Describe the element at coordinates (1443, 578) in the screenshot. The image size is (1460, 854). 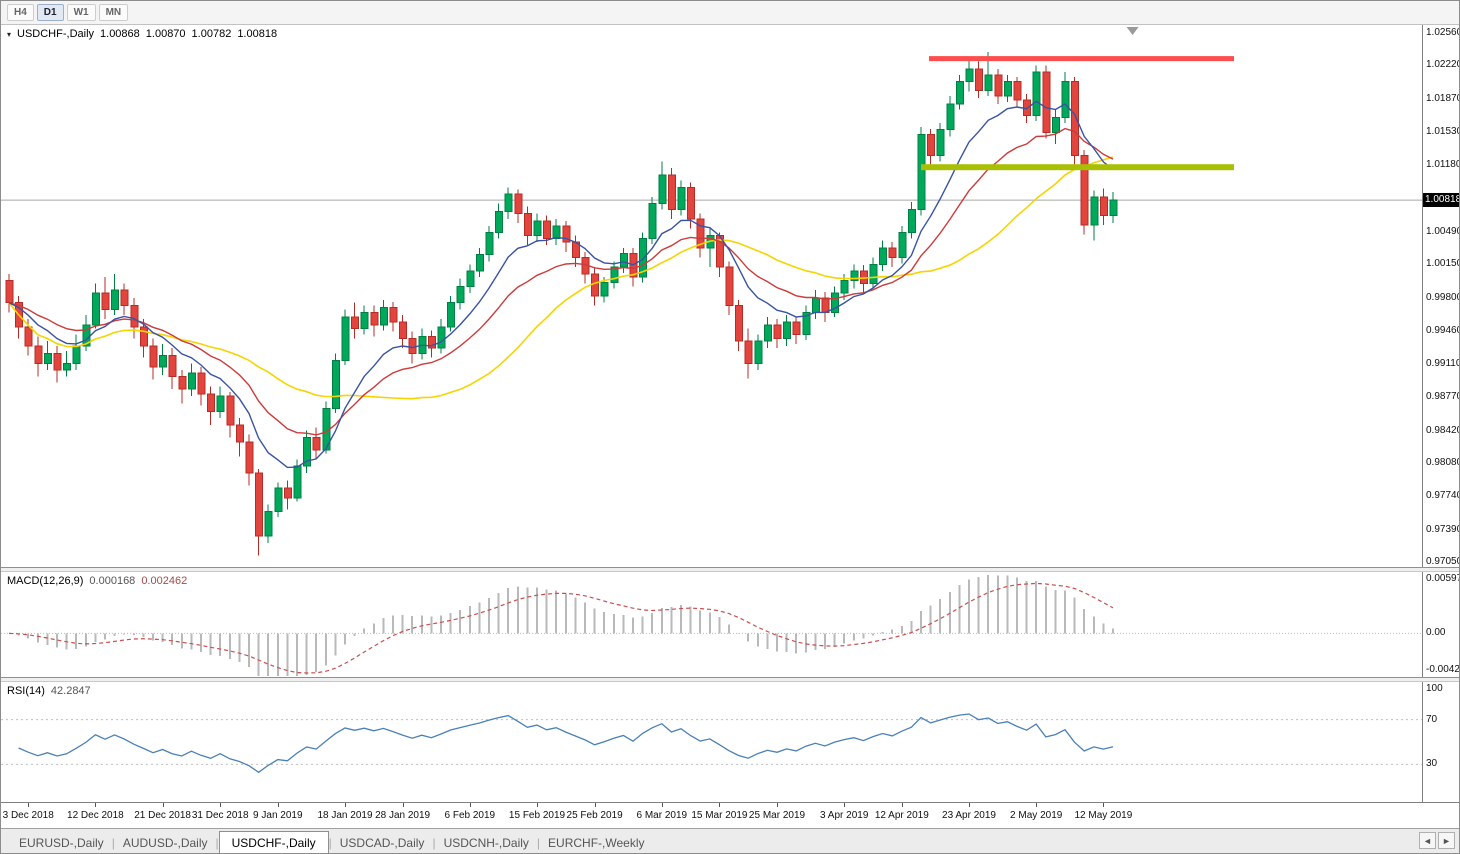
I see `macd-axis-label: 0.00597` at that location.